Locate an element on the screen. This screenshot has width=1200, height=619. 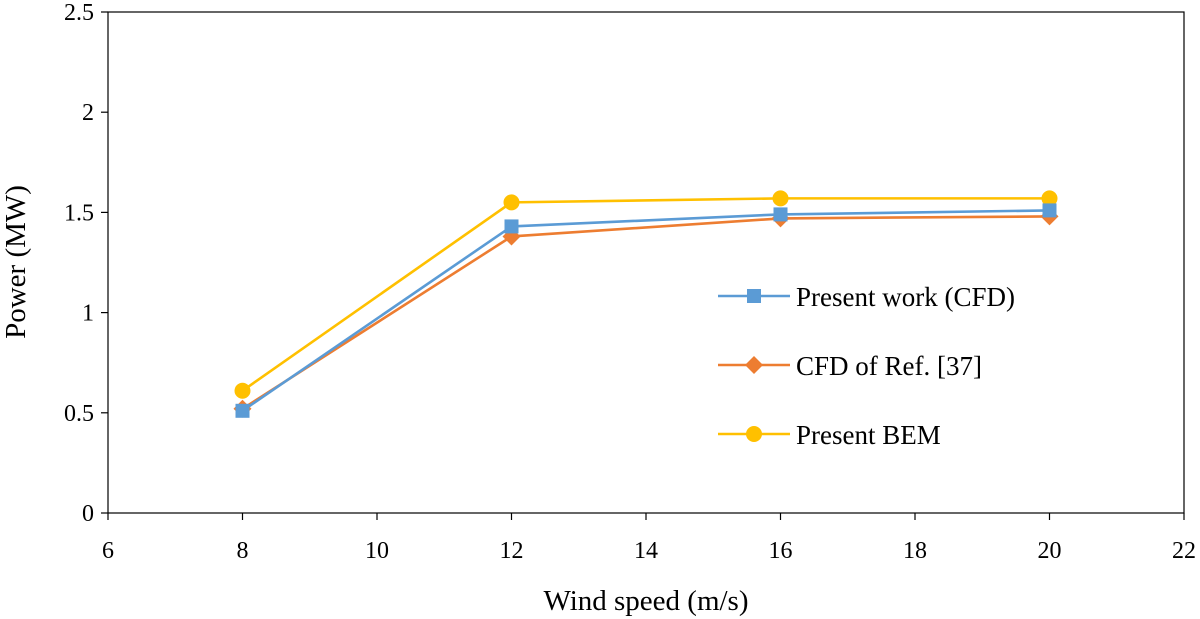
y-tick-label: 2.5 is located at coordinates (79, 13).